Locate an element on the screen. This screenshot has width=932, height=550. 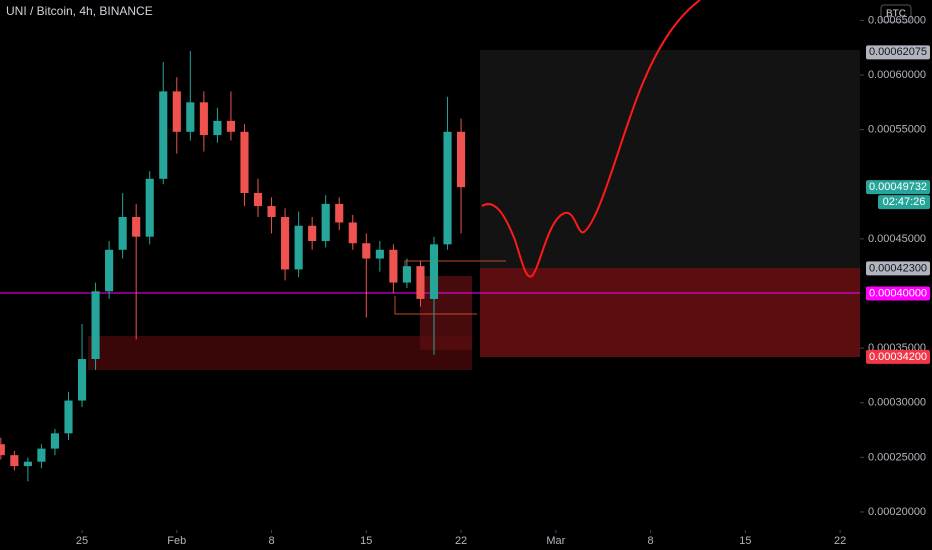
x-tick-label: Mar is located at coordinates (555, 541).